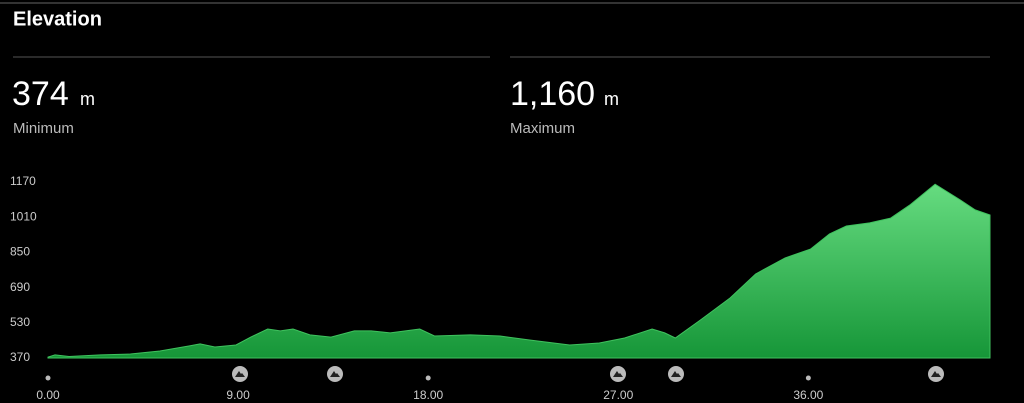 Image resolution: width=1024 pixels, height=403 pixels. Describe the element at coordinates (23, 181) in the screenshot. I see `y-tick-label: 1170` at that location.